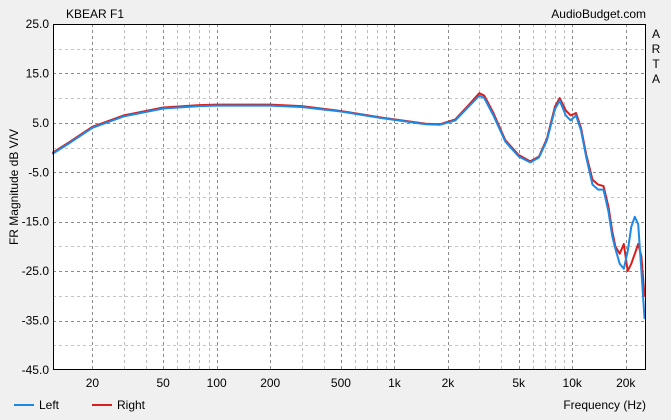 This screenshot has height=420, width=671. What do you see at coordinates (131, 405) in the screenshot?
I see `legend-label-right: Right` at bounding box center [131, 405].